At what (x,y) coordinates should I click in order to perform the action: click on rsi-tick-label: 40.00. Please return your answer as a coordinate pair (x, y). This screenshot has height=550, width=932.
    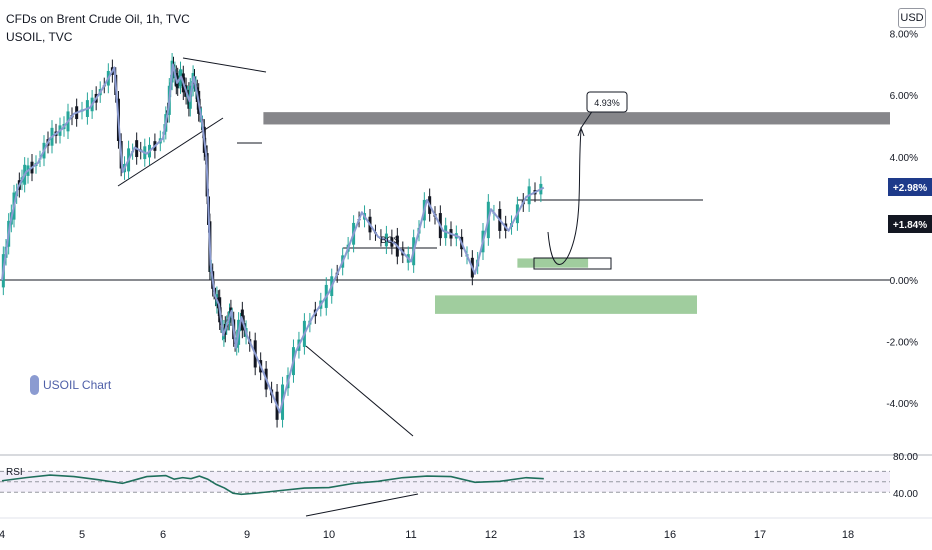
    Looking at the image, I should click on (905, 494).